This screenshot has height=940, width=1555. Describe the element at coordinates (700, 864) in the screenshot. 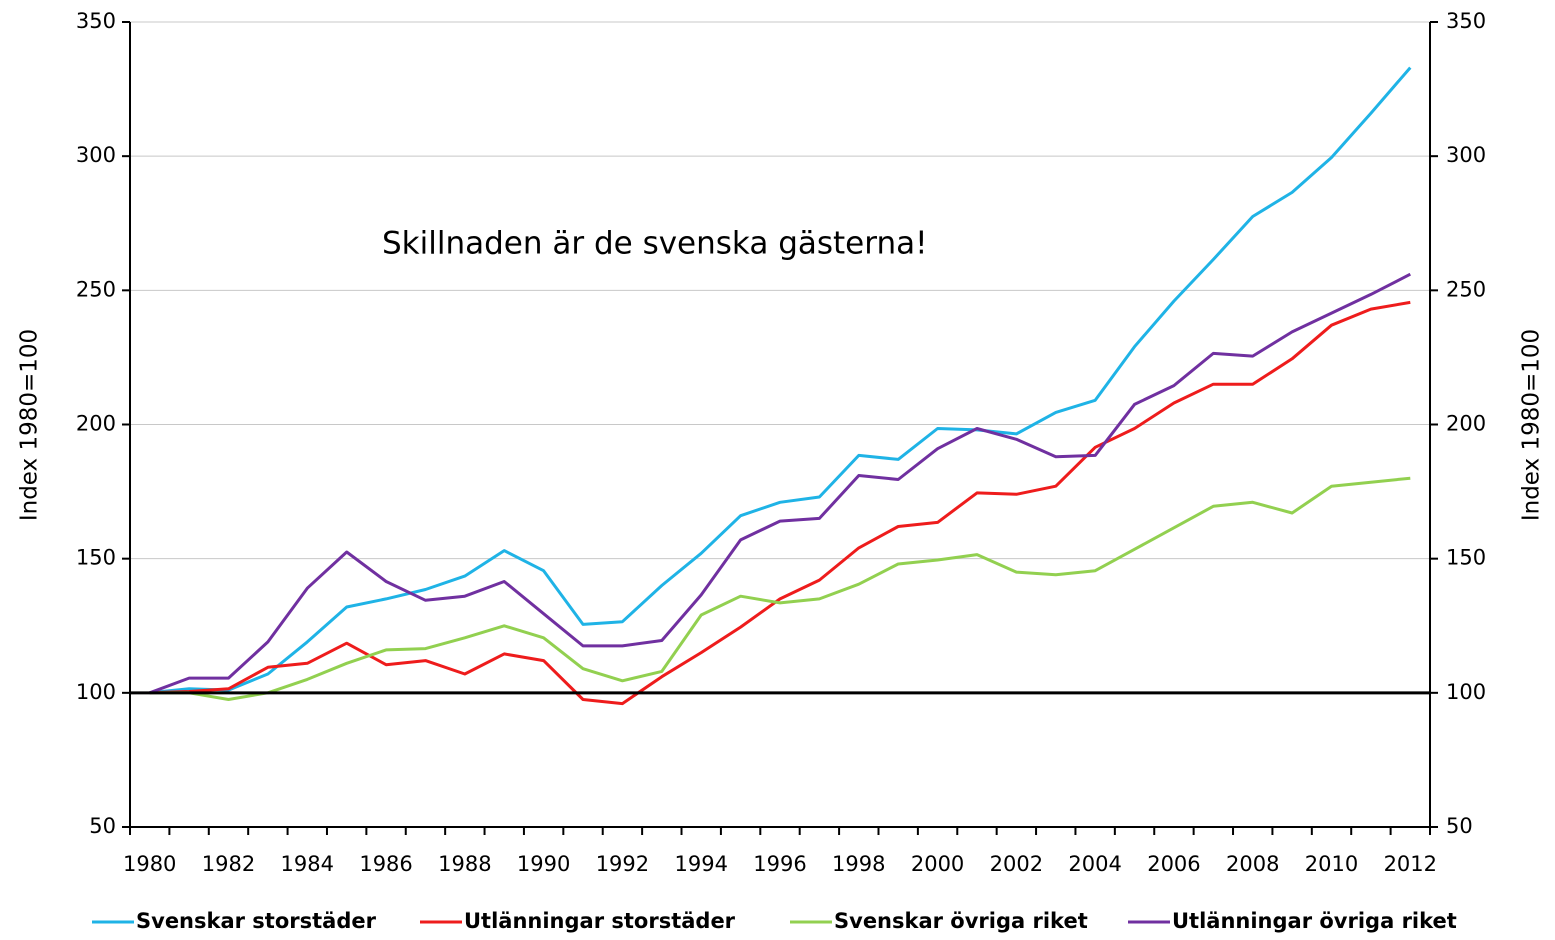

I see `x-tick-label: 1994` at that location.